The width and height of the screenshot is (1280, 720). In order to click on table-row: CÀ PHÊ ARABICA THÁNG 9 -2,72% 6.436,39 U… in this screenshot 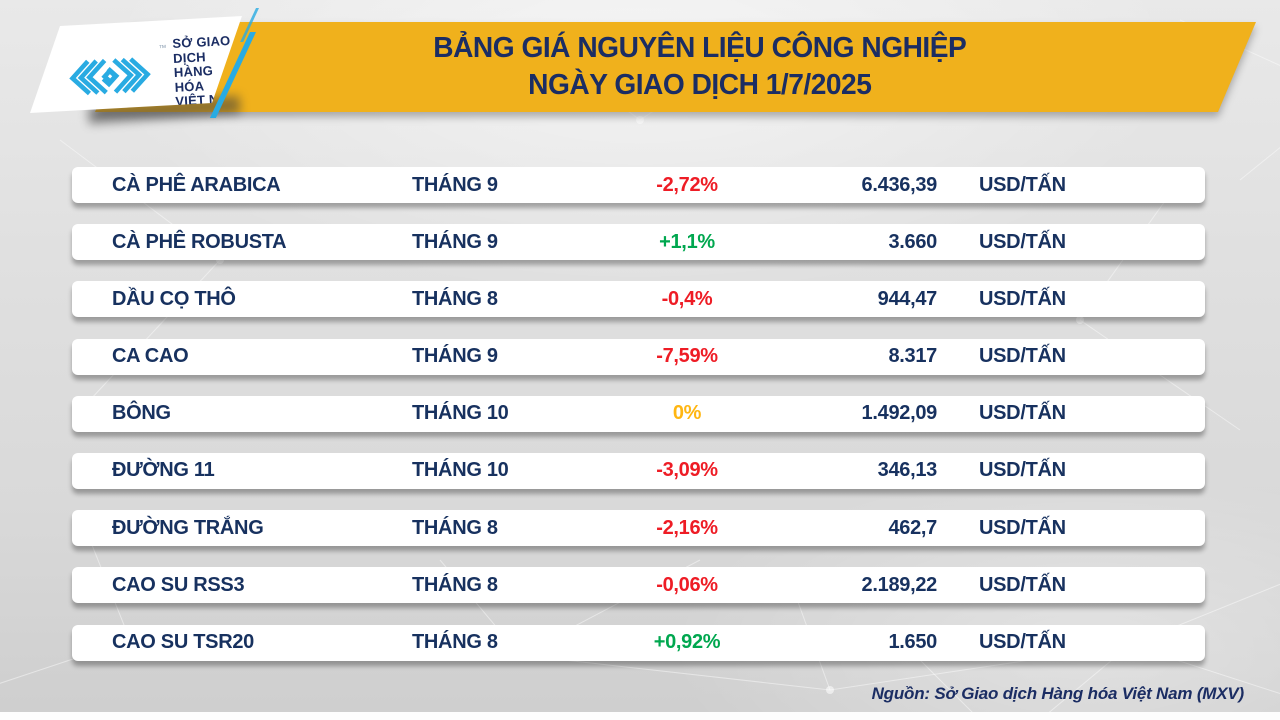, I will do `click(638, 185)`.